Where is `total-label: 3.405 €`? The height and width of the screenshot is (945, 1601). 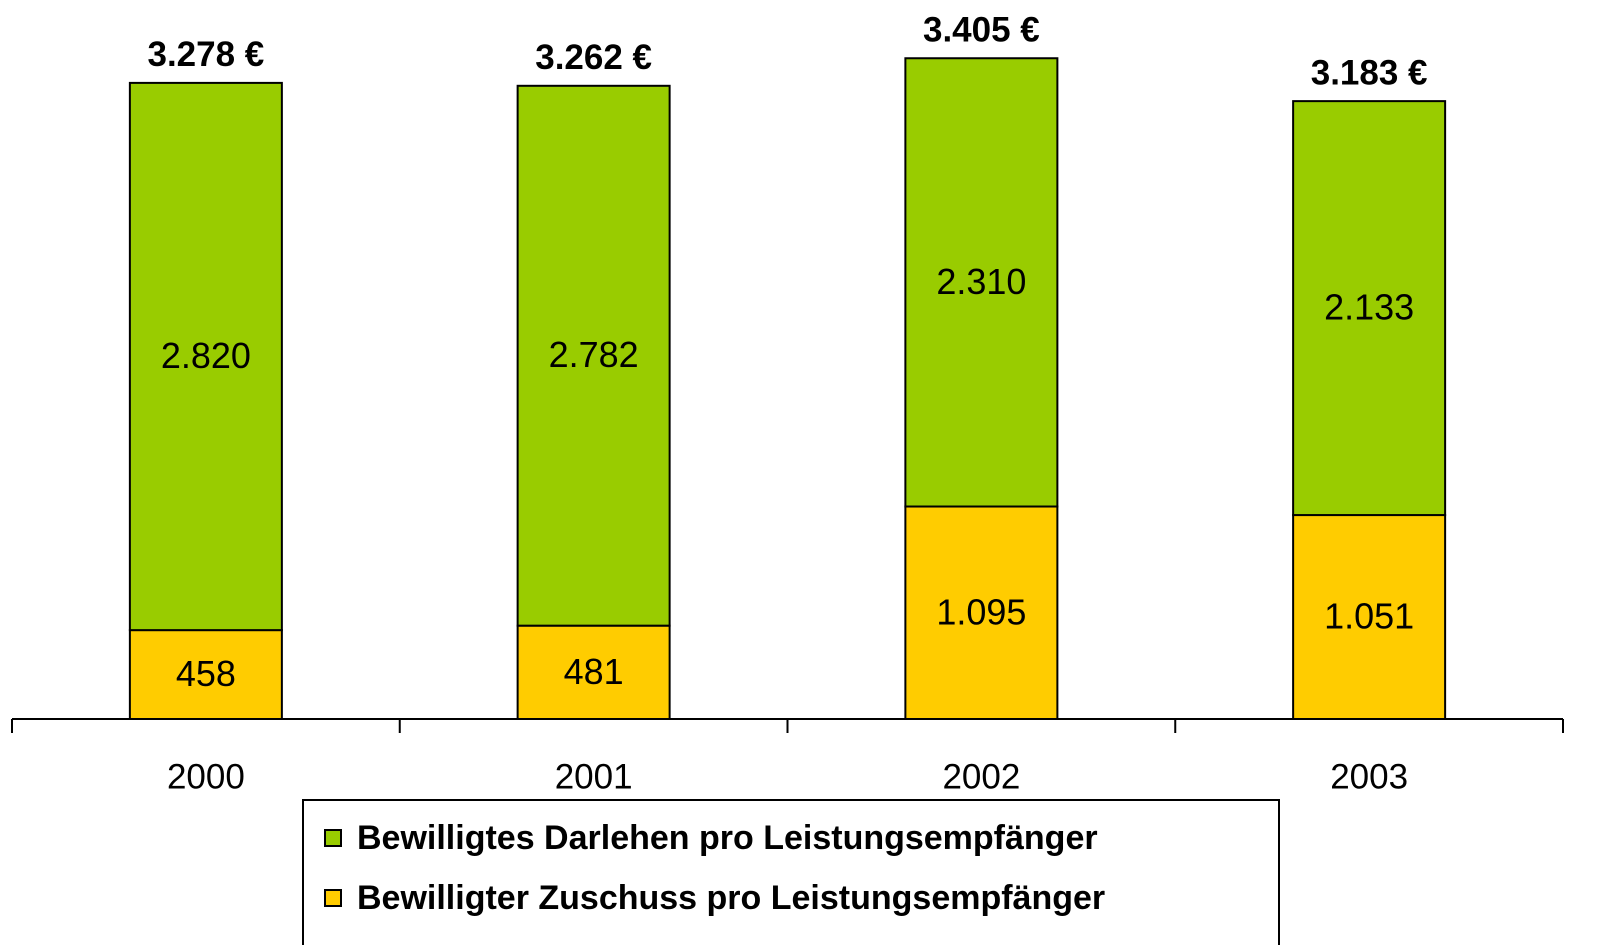 total-label: 3.405 € is located at coordinates (981, 29).